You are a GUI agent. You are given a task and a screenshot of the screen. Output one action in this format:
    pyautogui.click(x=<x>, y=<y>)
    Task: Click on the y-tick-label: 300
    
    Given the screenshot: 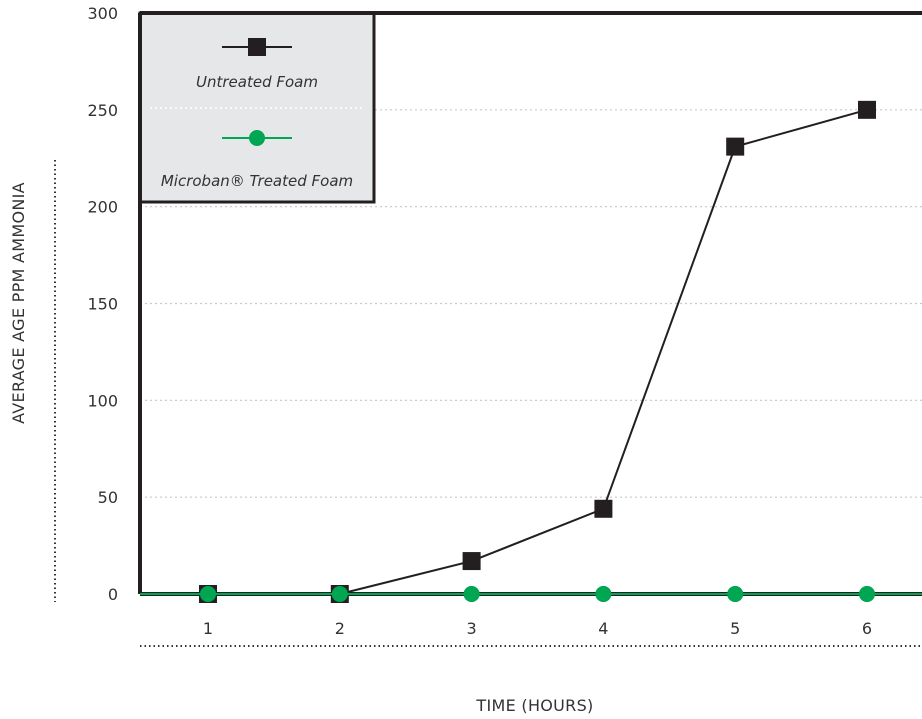 What is the action you would take?
    pyautogui.click(x=102, y=13)
    